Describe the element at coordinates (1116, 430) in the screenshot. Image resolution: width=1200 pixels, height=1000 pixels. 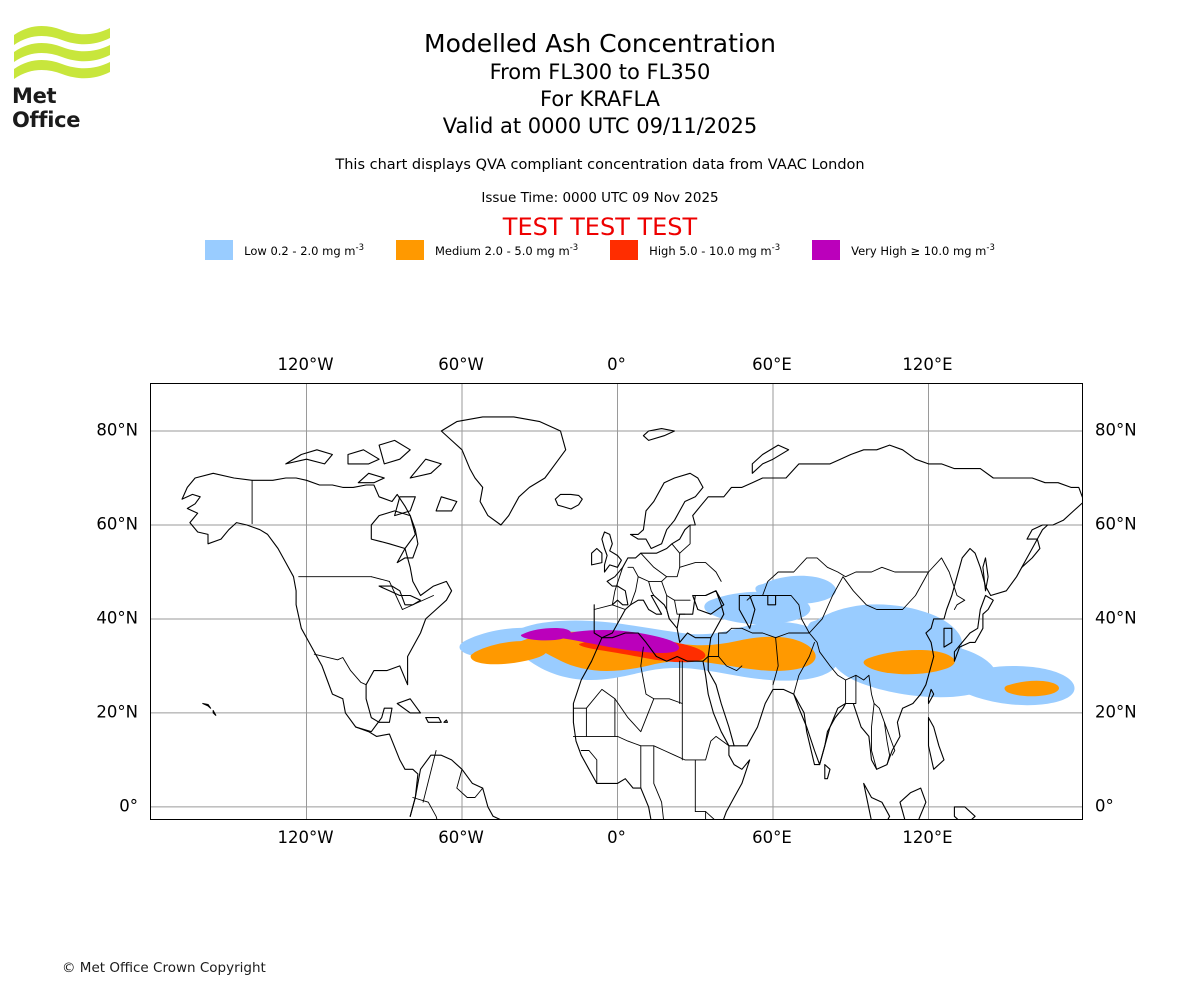
I see `lat-tick-right: 80°N` at that location.